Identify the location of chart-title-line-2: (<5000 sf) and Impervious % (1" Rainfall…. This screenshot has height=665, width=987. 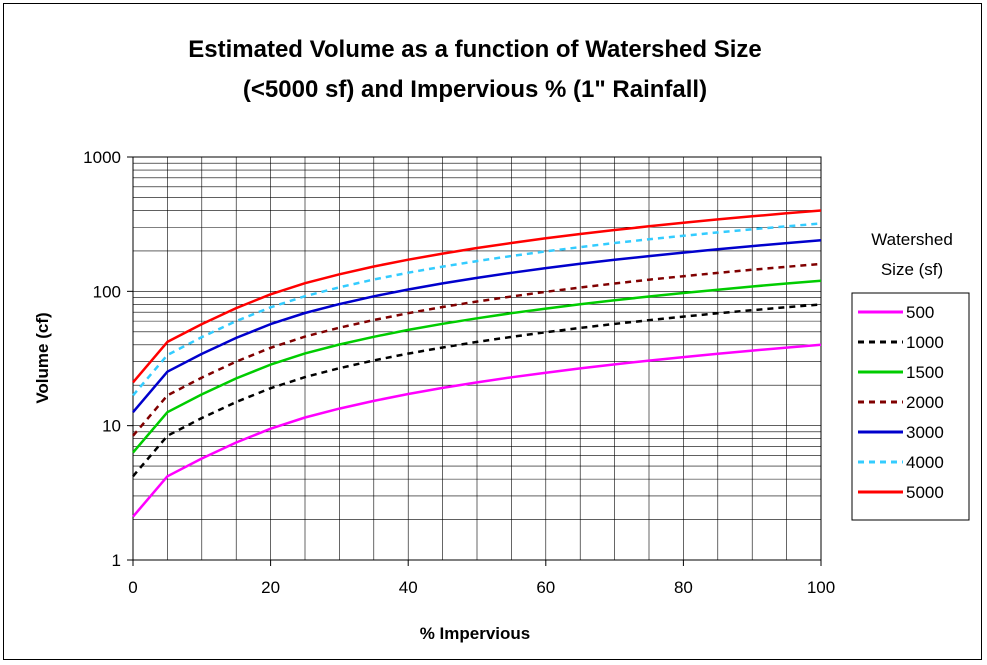
(475, 89).